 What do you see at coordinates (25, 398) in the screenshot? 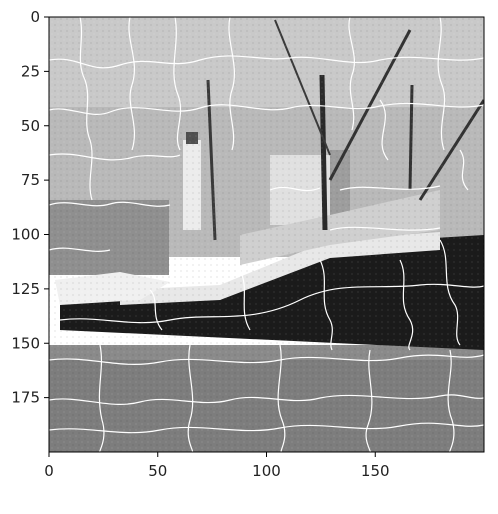
I see `y-tick-label: 175` at bounding box center [25, 398].